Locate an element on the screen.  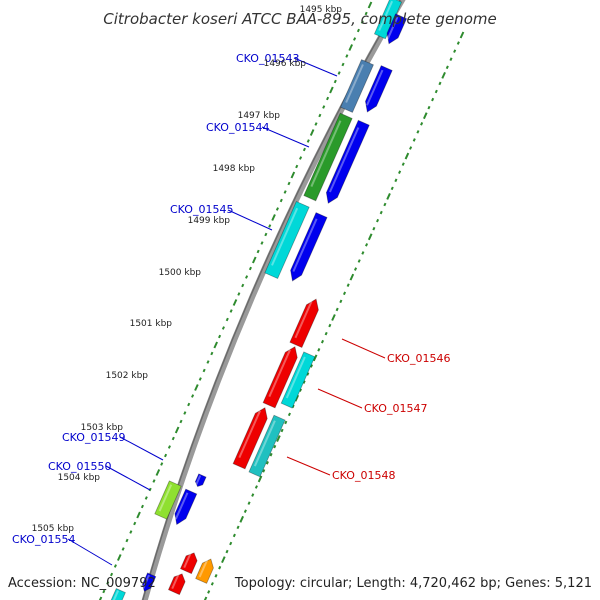
accession-text: Accession: NC_009792 is located at coordinates (82, 583).